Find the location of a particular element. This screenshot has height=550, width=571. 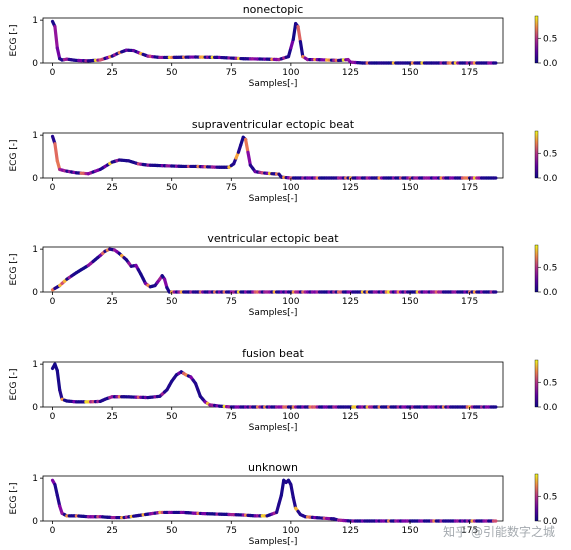

chart-title: nonectopic is located at coordinates (273, 9).